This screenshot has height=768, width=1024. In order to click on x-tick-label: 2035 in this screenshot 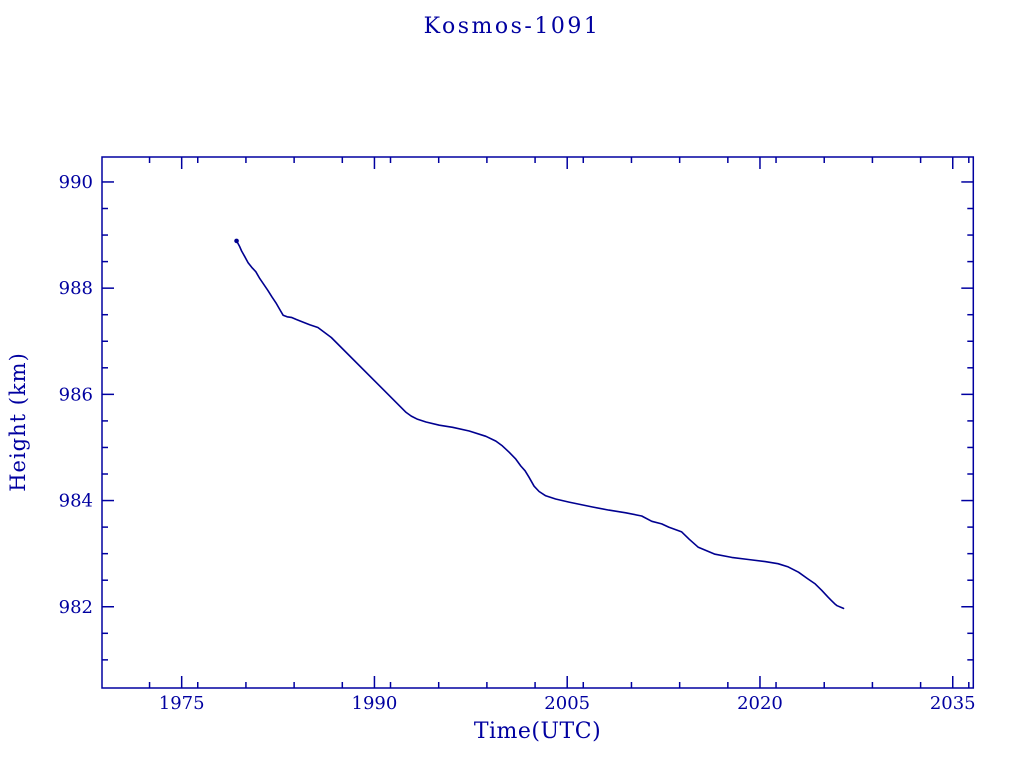, I will do `click(953, 703)`.